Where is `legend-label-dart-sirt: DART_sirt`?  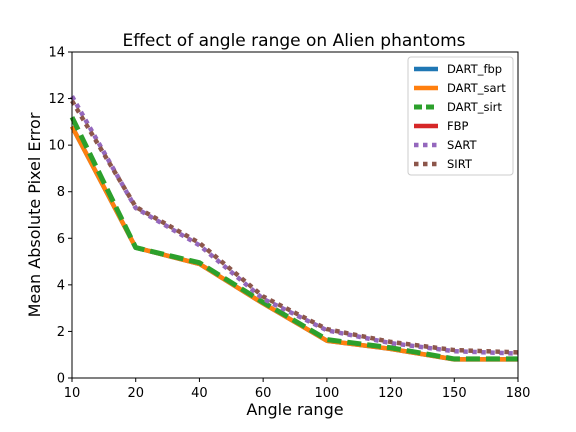 legend-label-dart-sirt: DART_sirt is located at coordinates (474, 107).